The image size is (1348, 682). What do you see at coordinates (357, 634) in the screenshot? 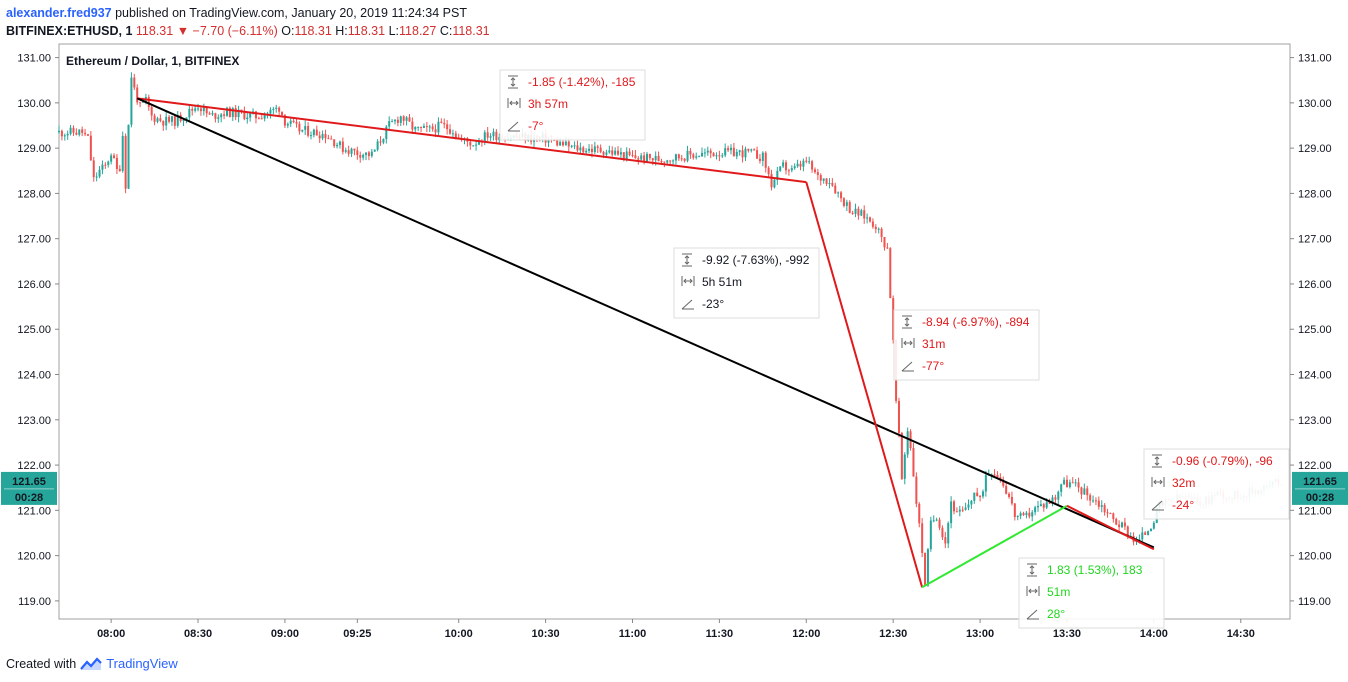
I see `x-tick-label: 09:25` at bounding box center [357, 634].